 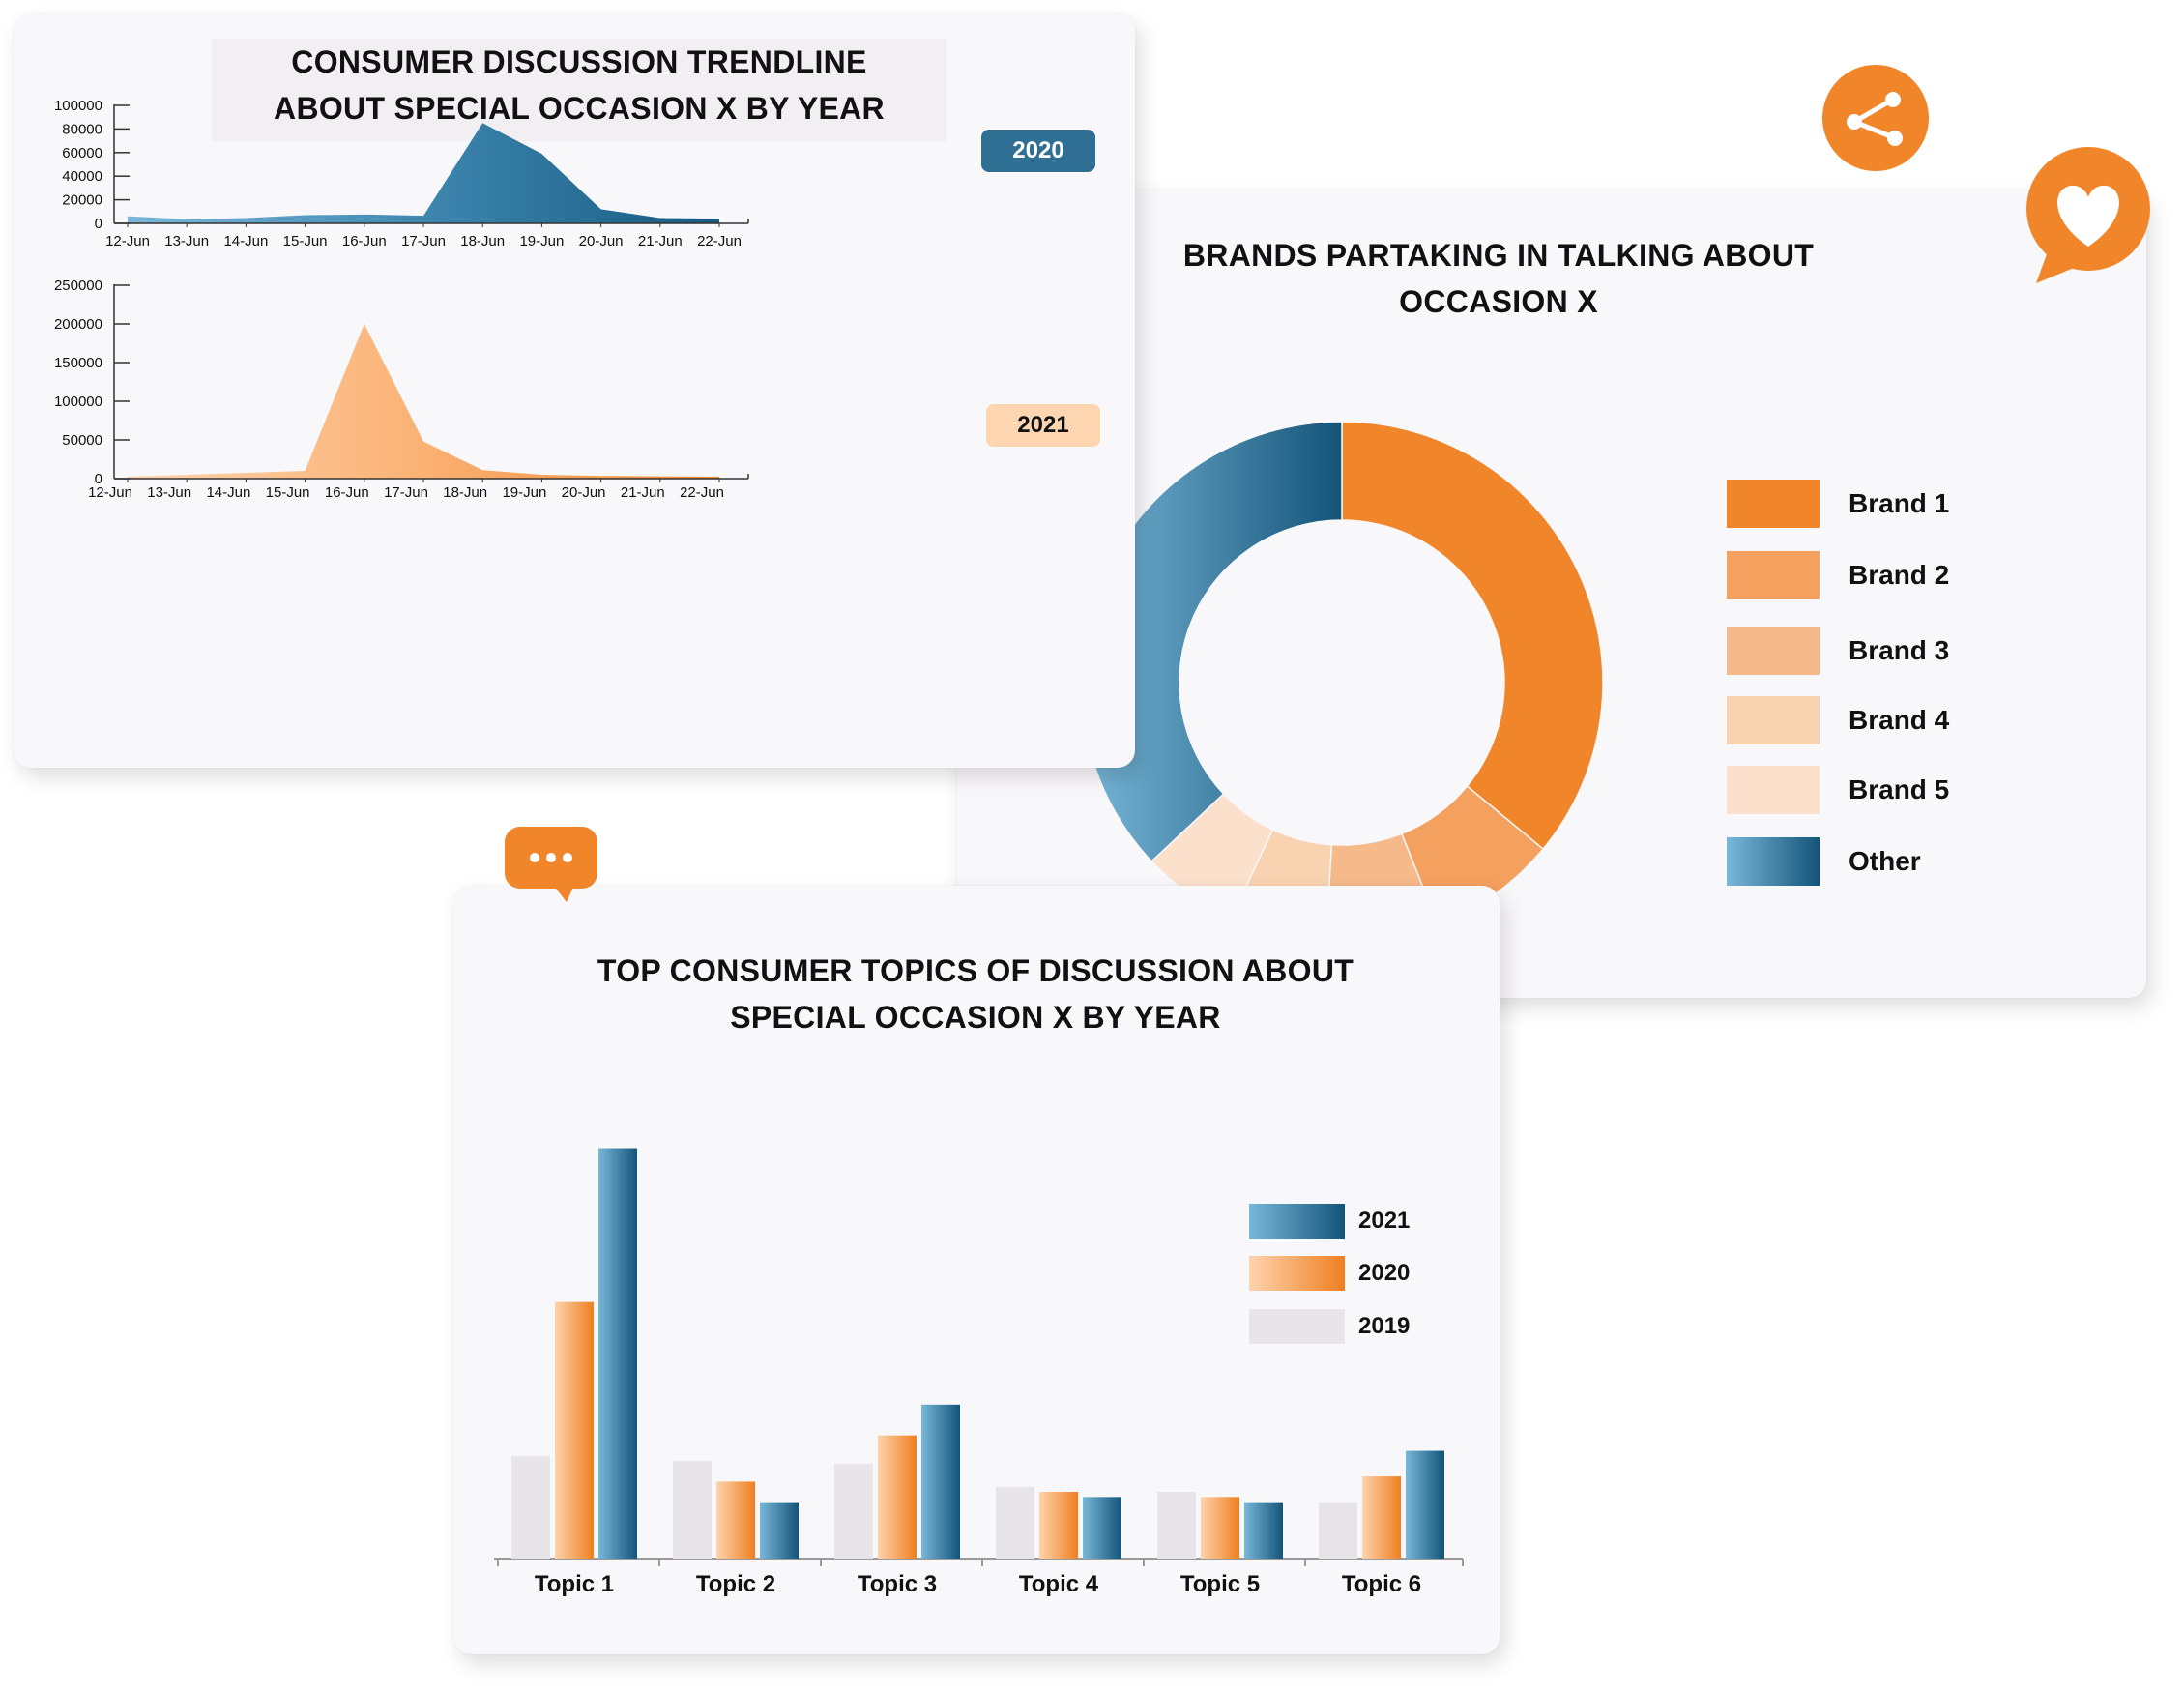 What do you see at coordinates (82, 153) in the screenshot?
I see `trend-y-tick-label-2020: 60000` at bounding box center [82, 153].